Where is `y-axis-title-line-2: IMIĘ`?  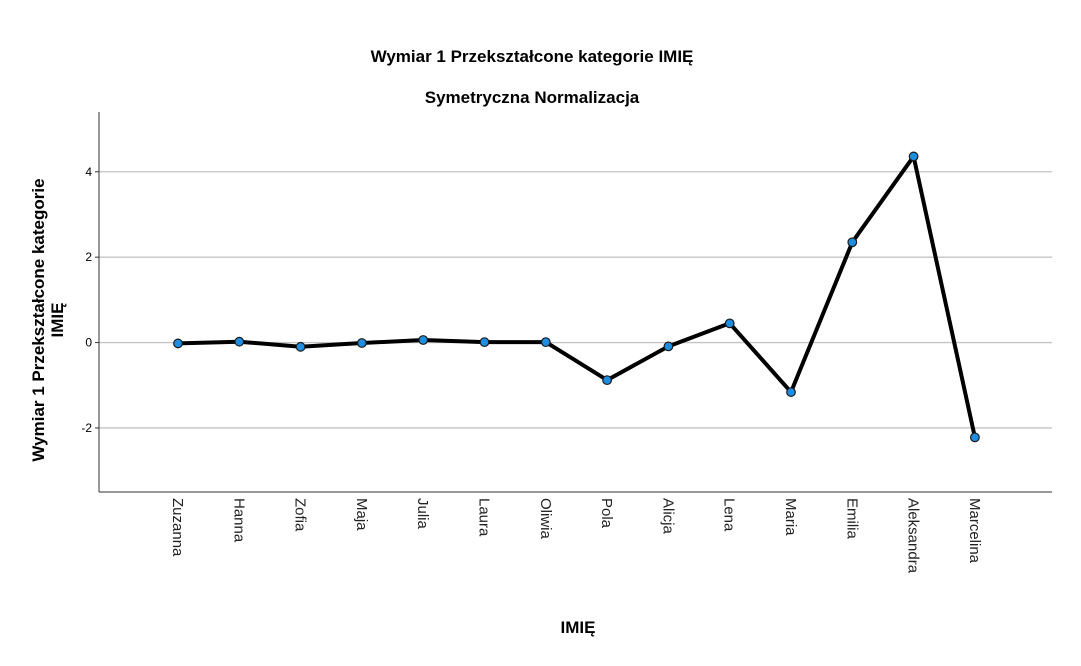 y-axis-title-line-2: IMIĘ is located at coordinates (57, 320).